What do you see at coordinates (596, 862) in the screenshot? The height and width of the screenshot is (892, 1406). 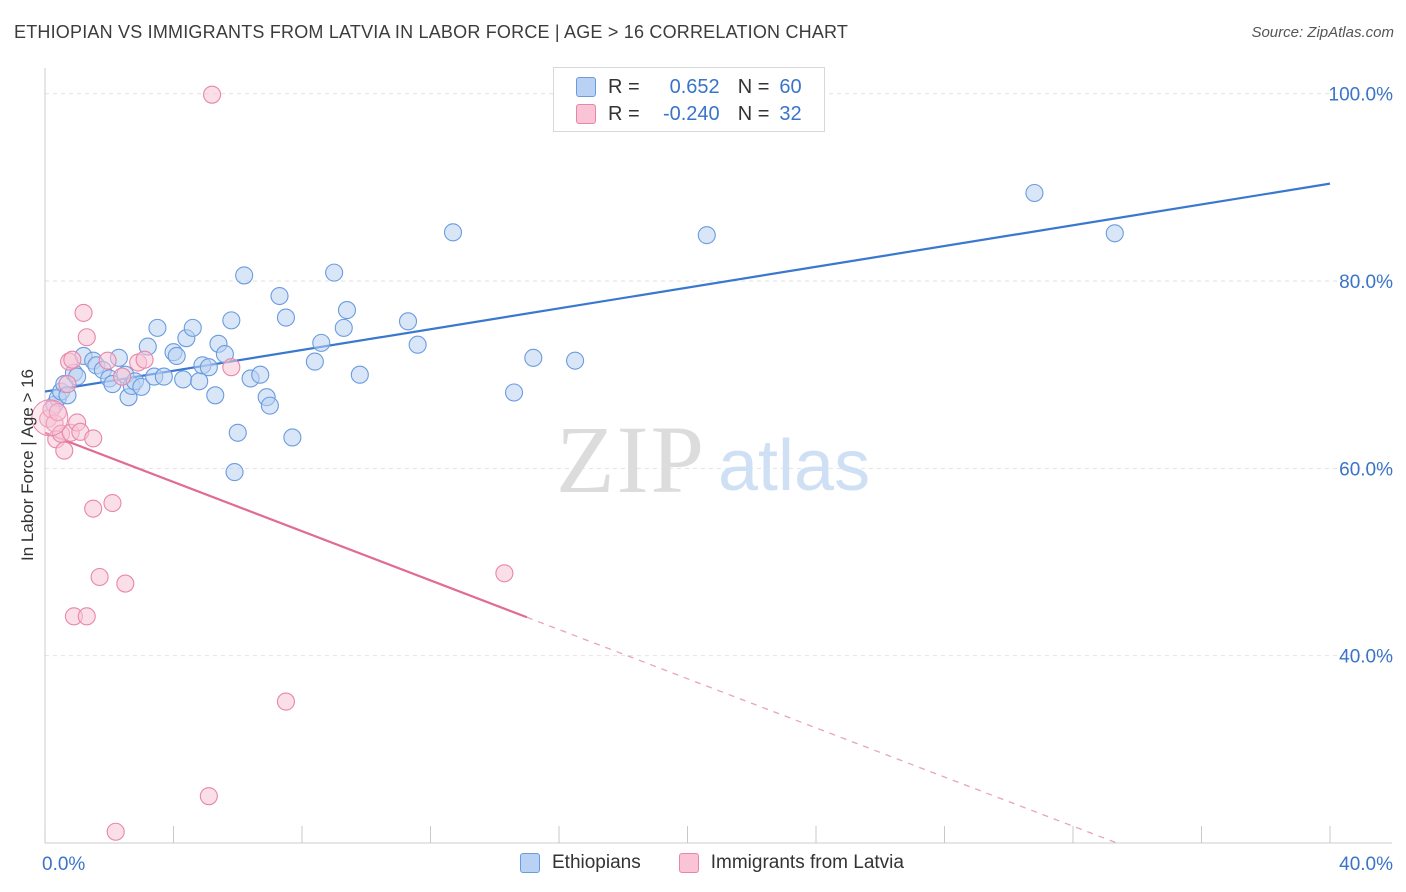 I see `series-name-ethiopians: Ethiopians` at bounding box center [596, 862].